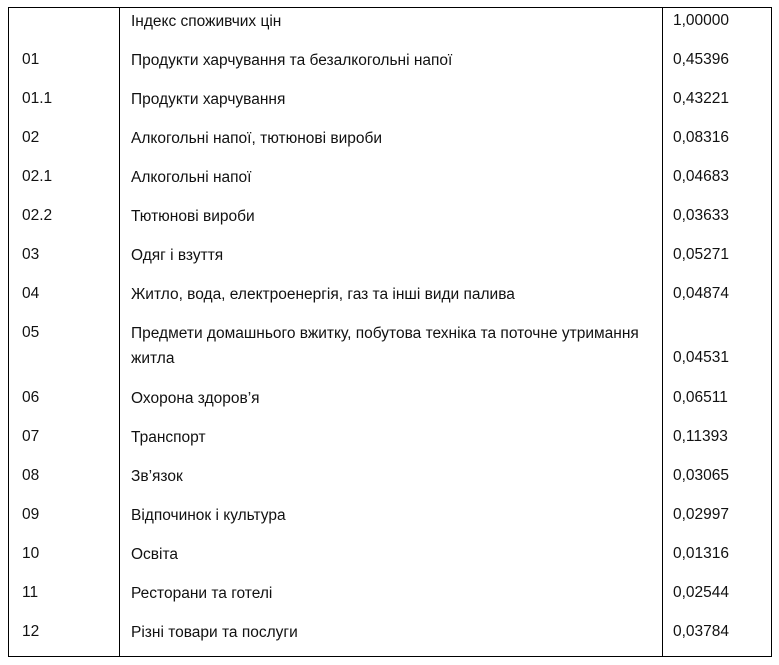 This screenshot has height=665, width=779. I want to click on row-name: Продукти харчування, so click(208, 99).